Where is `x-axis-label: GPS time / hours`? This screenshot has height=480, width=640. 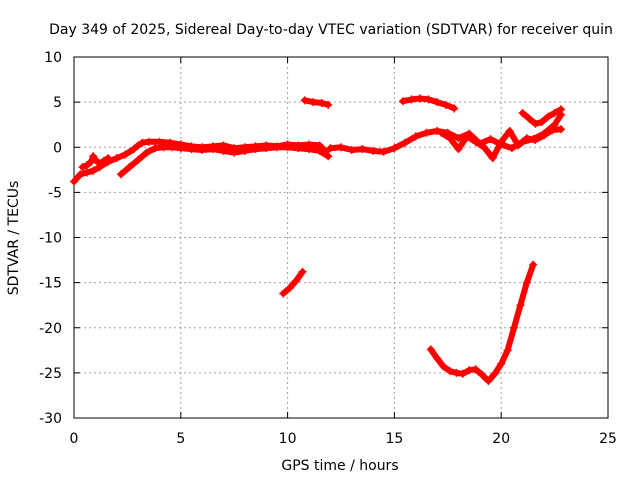 x-axis-label: GPS time / hours is located at coordinates (339, 466).